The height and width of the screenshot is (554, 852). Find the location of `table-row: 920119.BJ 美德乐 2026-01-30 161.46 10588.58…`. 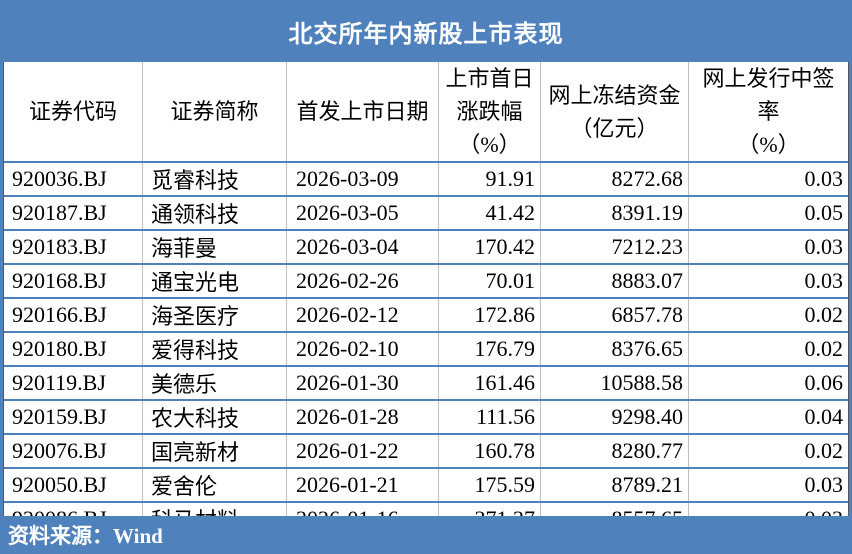

table-row: 920119.BJ 美德乐 2026-01-30 161.46 10588.58… is located at coordinates (426, 384).